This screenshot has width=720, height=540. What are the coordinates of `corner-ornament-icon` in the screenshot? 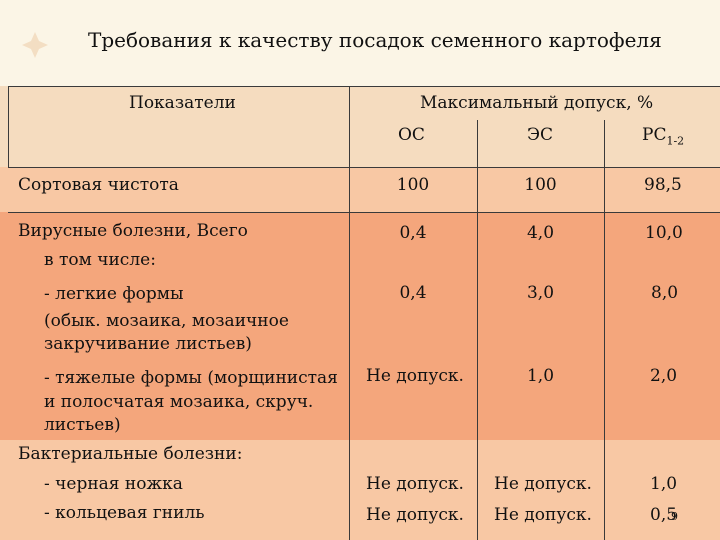 It's located at (35, 45).